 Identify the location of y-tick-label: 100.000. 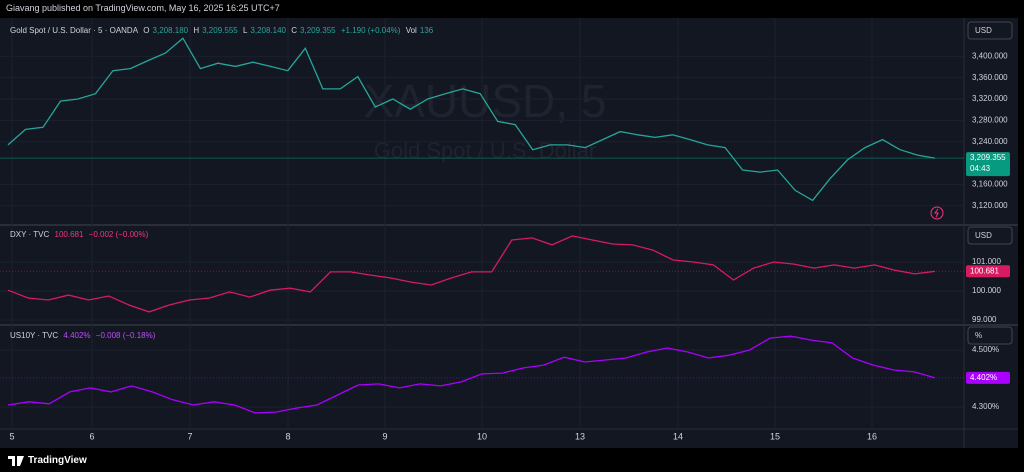
(986, 290).